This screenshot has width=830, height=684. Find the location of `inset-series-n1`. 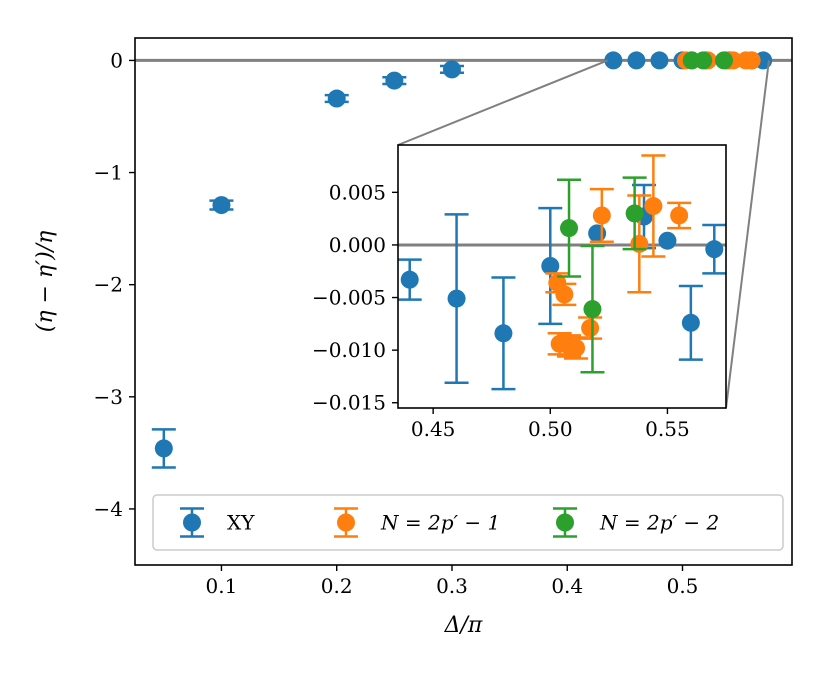

inset-series-n1 is located at coordinates (618, 257).